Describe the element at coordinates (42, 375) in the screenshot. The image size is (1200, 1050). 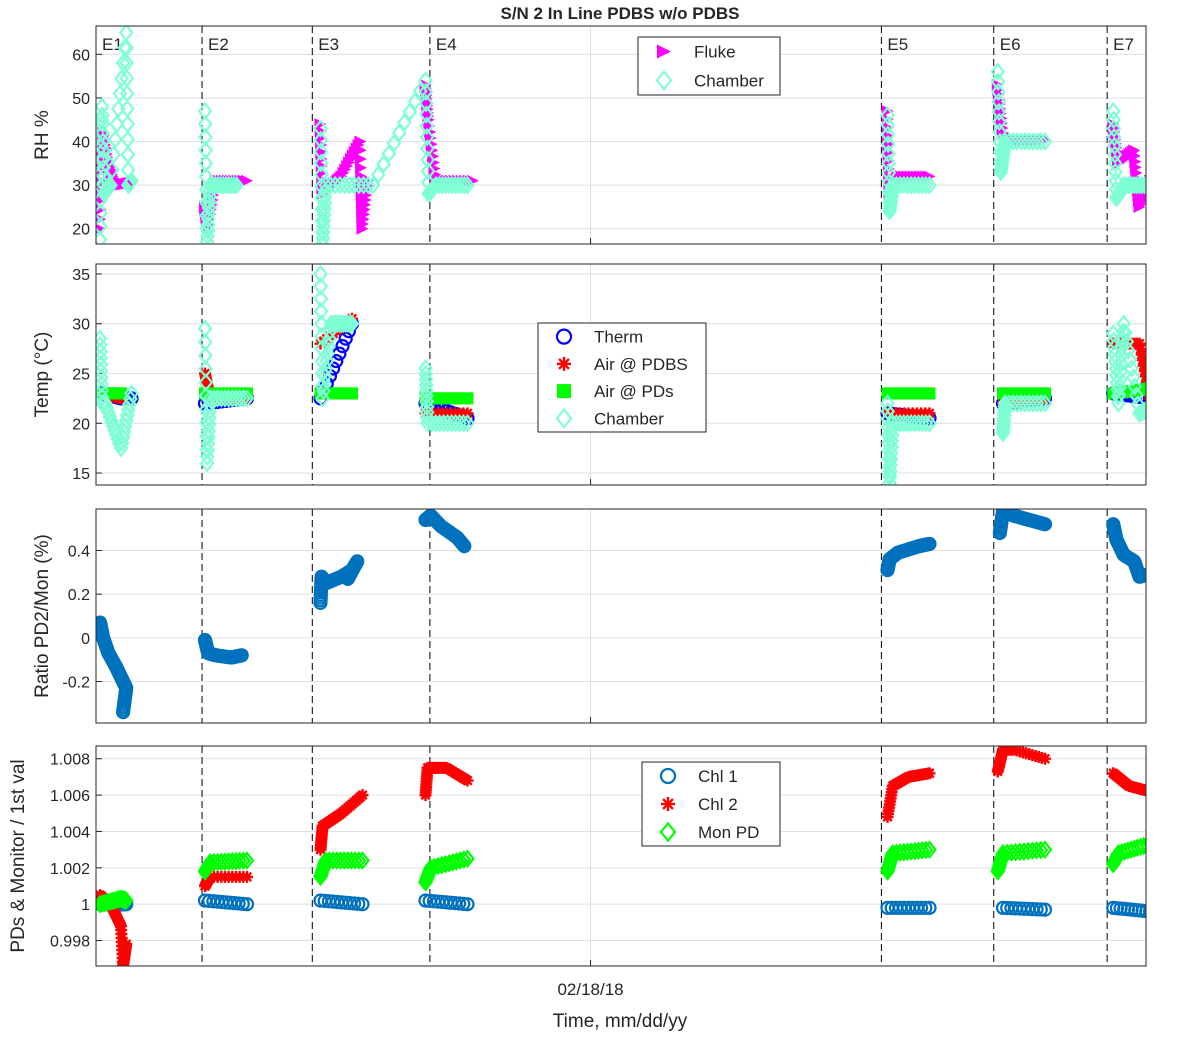
I see `y-axis-label: Temp (°C)` at that location.